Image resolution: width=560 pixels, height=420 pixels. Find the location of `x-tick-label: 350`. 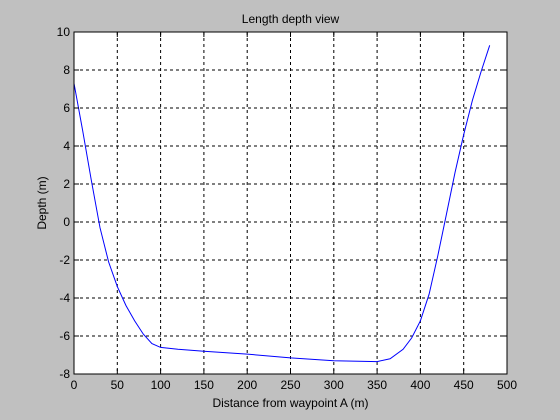

x-tick-label: 350 is located at coordinates (377, 385).